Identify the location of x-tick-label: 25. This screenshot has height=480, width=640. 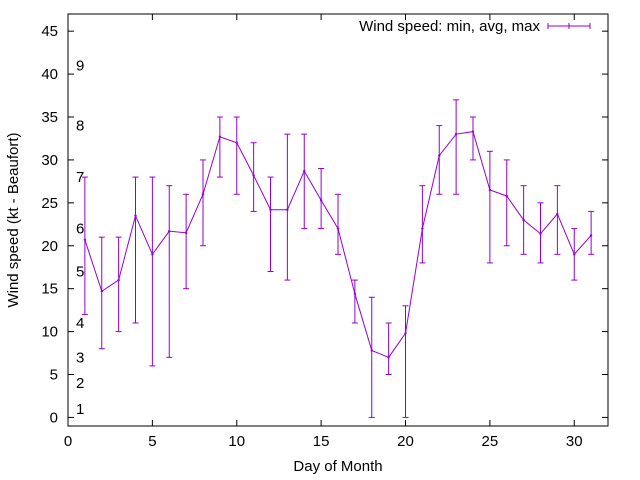
(490, 441).